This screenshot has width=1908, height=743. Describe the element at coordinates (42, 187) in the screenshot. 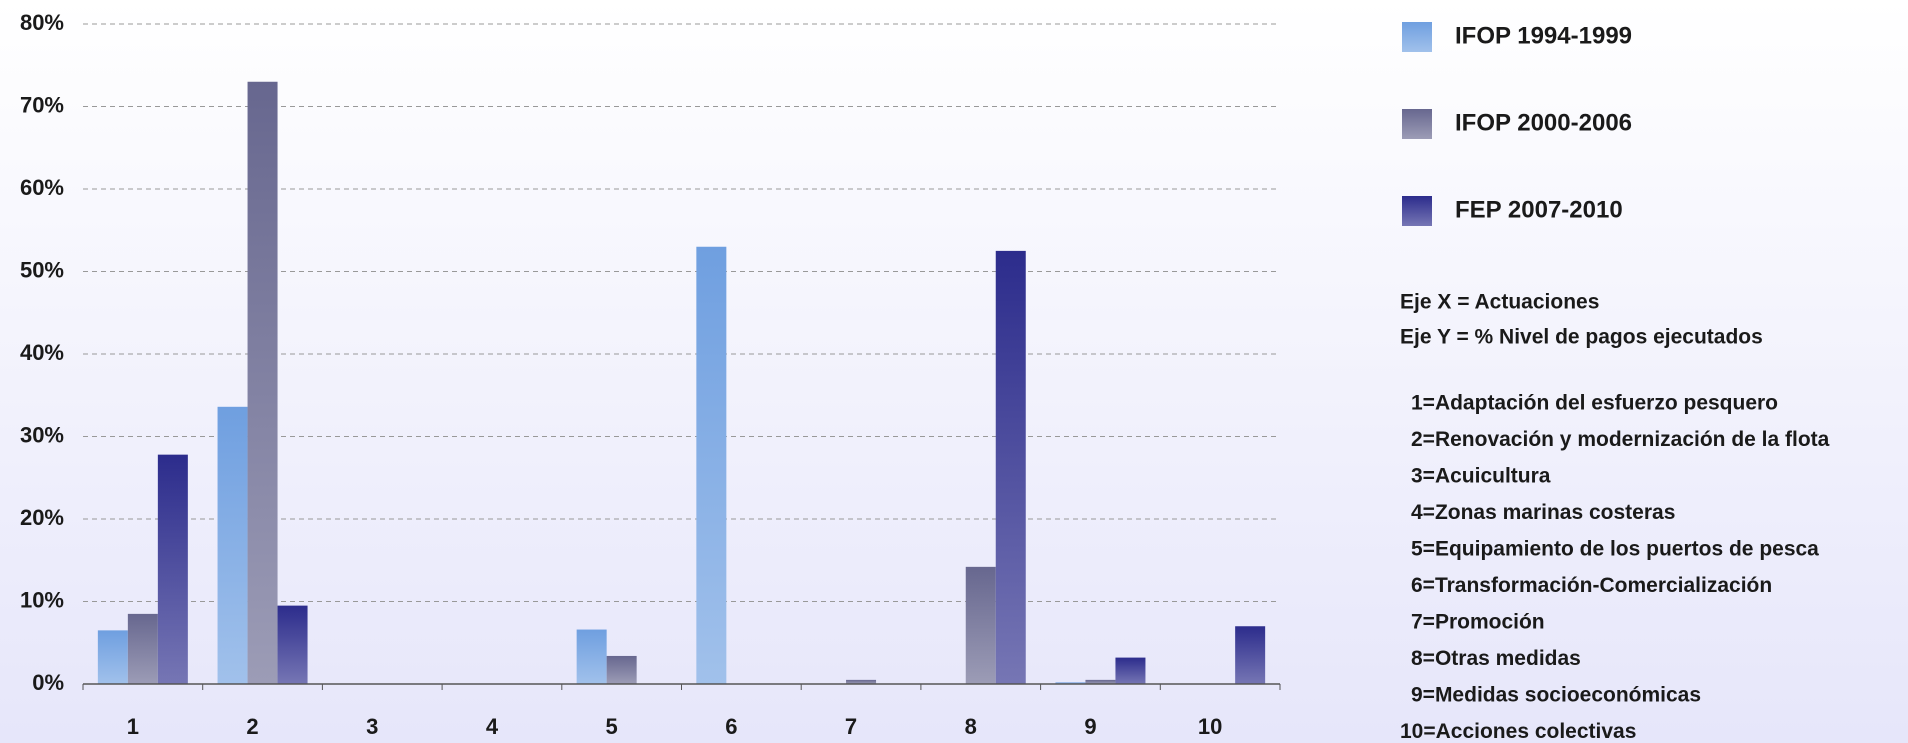

I see `y-tick-label: 60%` at that location.